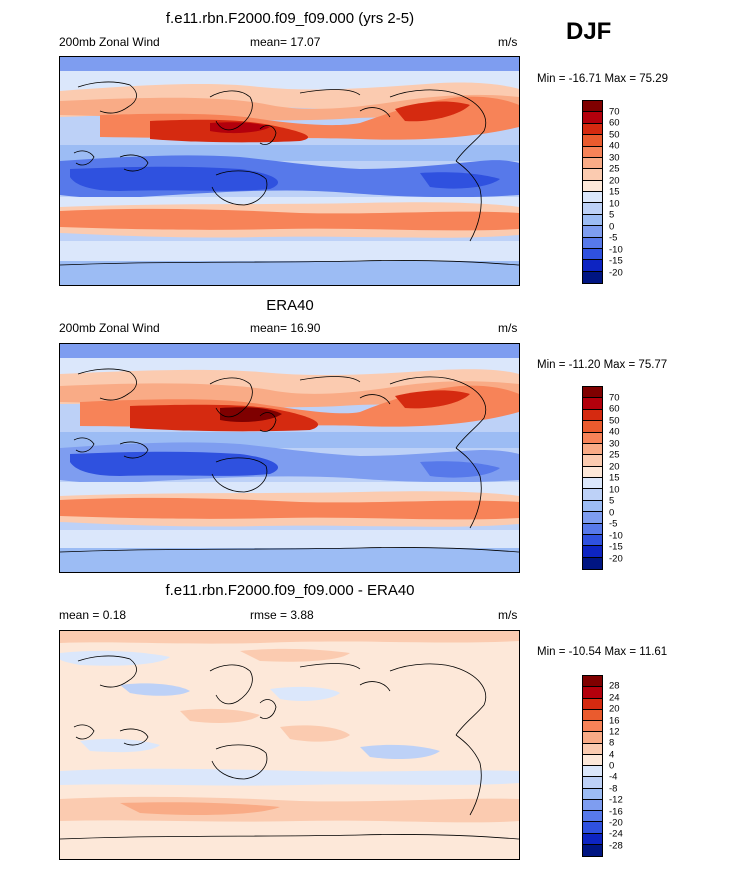 The width and height of the screenshot is (733, 872). Describe the element at coordinates (612, 215) in the screenshot. I see `panel1-tick: 5` at that location.